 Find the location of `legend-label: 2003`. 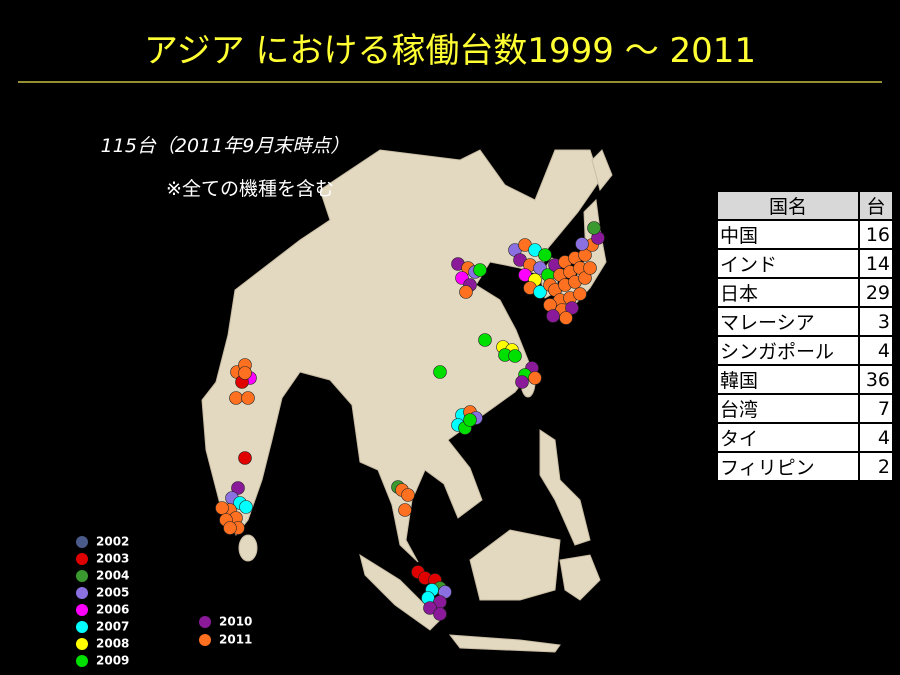

legend-label: 2003 is located at coordinates (112, 559).